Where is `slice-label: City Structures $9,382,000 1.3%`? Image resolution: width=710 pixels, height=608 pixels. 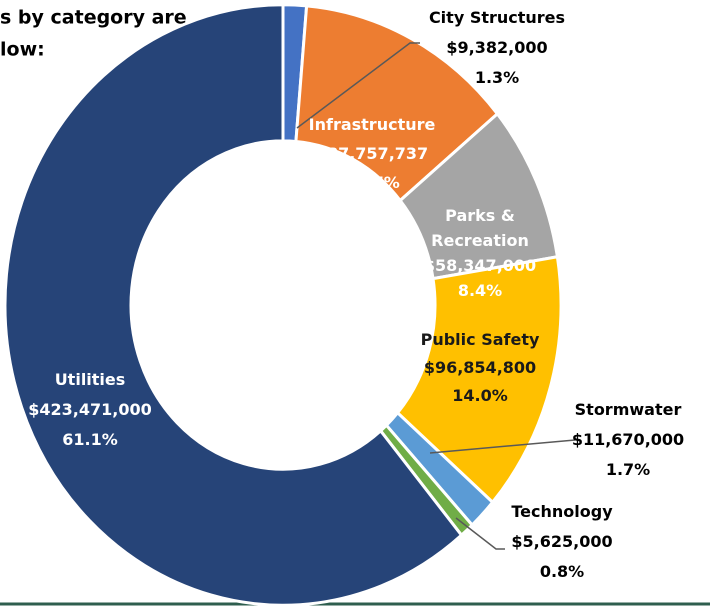 slice-label: City Structures $9,382,000 1.3% is located at coordinates (497, 47).